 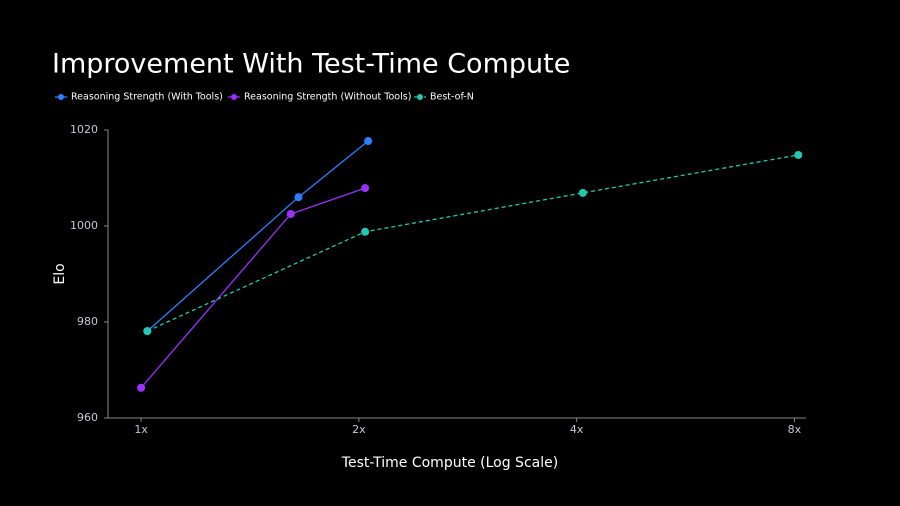 I want to click on y-tick-label: 1020, so click(x=84, y=129).